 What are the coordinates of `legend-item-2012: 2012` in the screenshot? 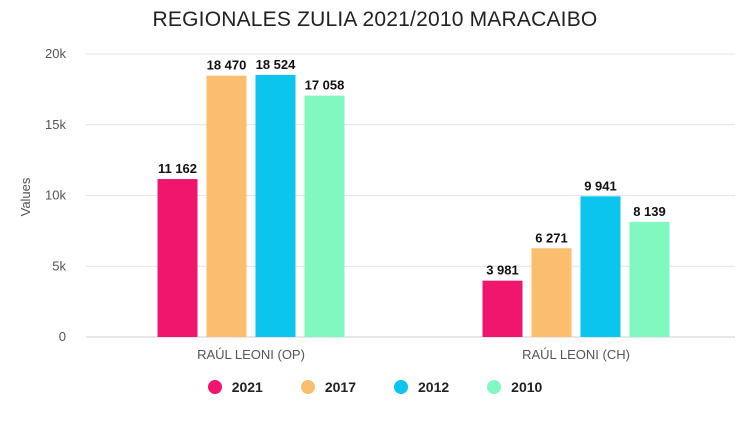 It's located at (421, 387).